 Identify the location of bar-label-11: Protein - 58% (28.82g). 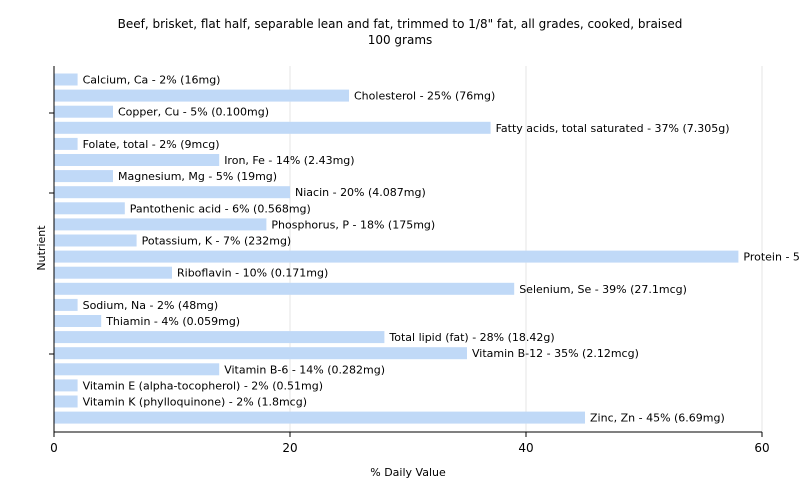
(771, 257).